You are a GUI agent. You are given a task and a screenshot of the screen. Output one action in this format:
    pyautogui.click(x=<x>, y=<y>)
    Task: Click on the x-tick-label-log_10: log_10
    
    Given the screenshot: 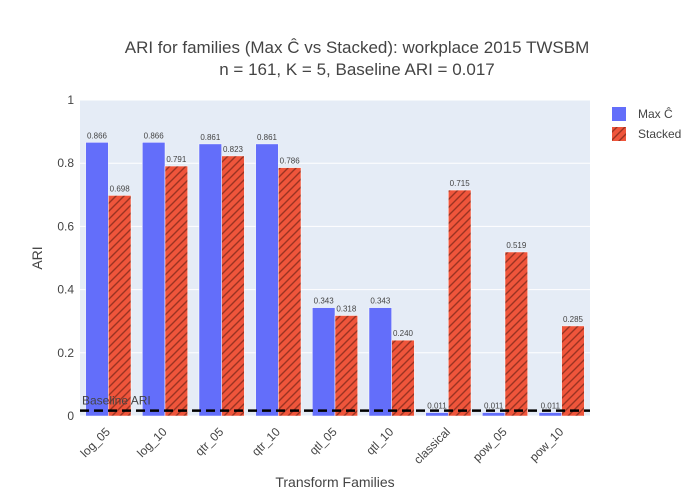 What is the action you would take?
    pyautogui.click(x=152, y=443)
    